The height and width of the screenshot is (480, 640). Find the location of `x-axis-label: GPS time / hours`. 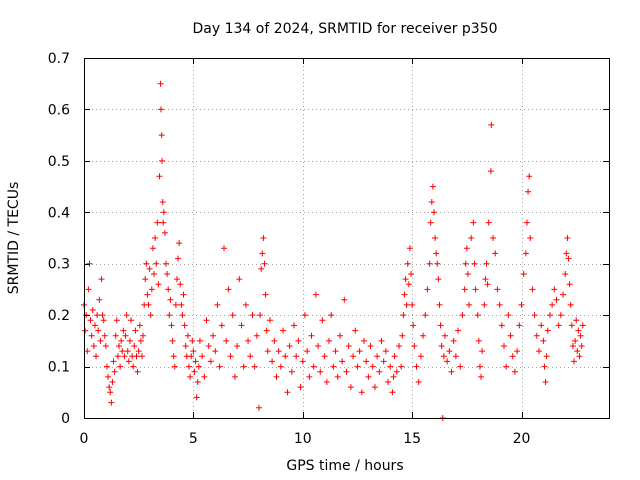

x-axis-label: GPS time / hours is located at coordinates (344, 466).